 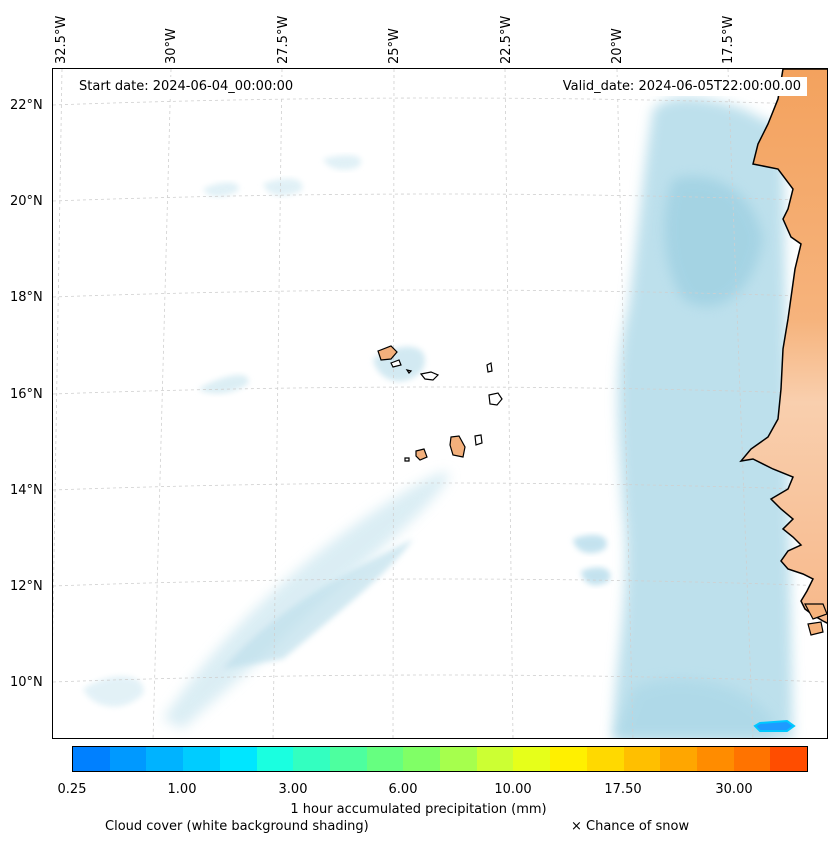 What do you see at coordinates (221, 189) in the screenshot?
I see `cloud-patch-nw1` at bounding box center [221, 189].